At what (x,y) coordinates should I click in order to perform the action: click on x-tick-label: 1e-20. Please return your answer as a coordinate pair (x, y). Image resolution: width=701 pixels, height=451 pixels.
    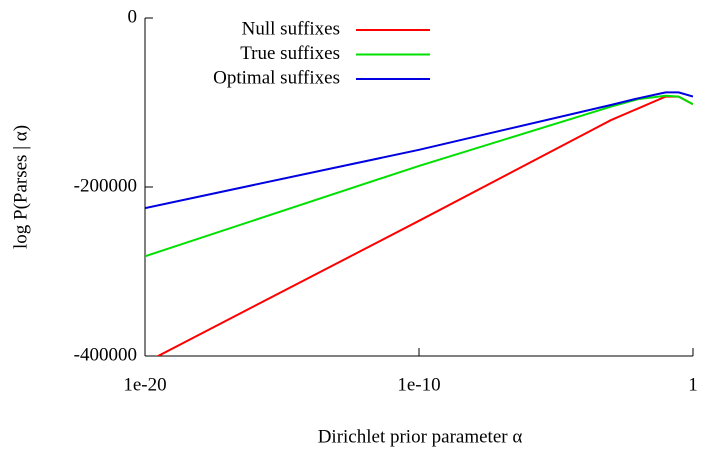
    Looking at the image, I should click on (144, 384).